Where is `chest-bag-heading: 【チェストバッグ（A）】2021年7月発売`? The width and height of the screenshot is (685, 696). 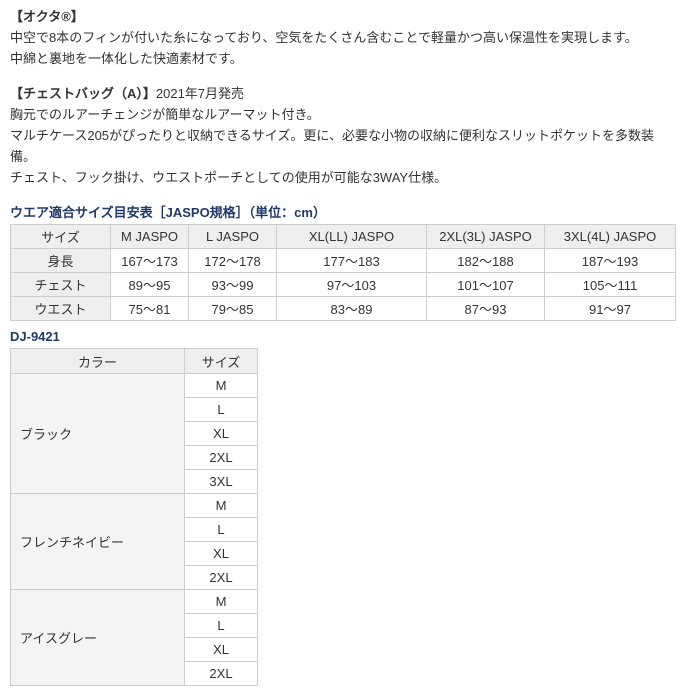
chest-bag-heading: 【チェストバッグ（A）】2021年7月発売 is located at coordinates (342, 93).